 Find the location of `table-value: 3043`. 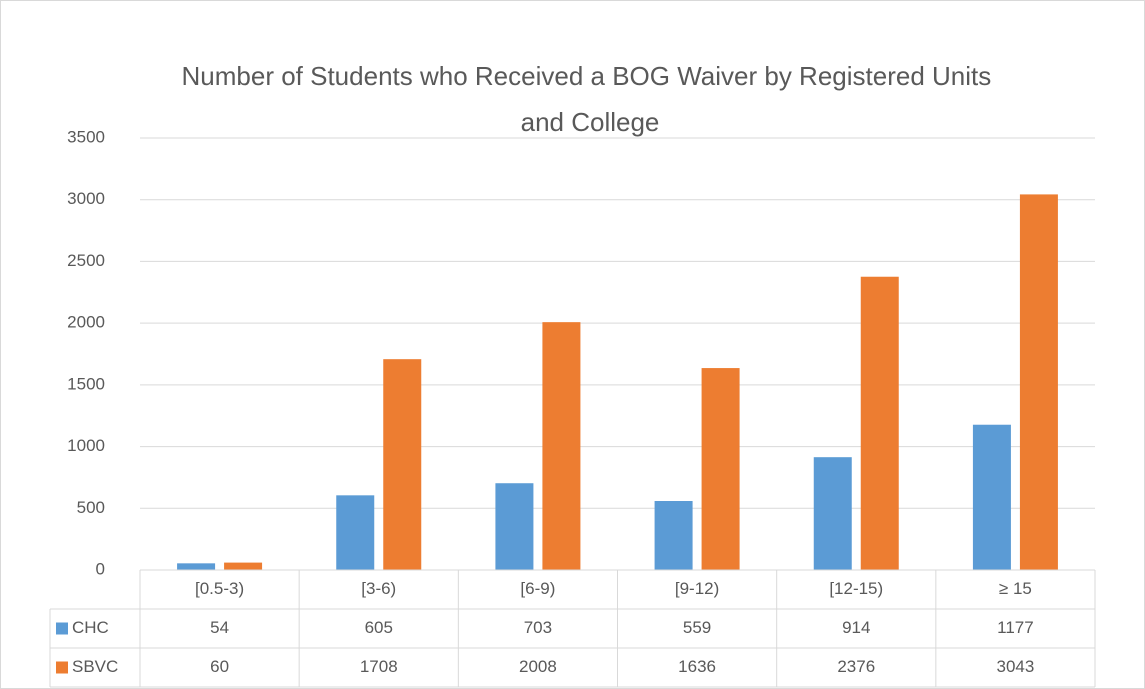

table-value: 3043 is located at coordinates (1016, 666).